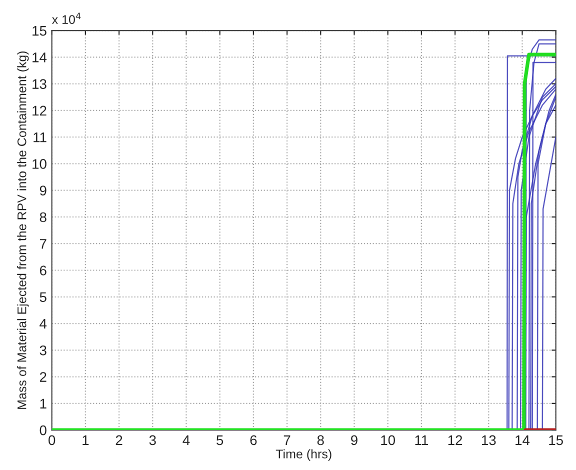 This screenshot has height=470, width=576. I want to click on y-tick-label: 6, so click(43, 271).